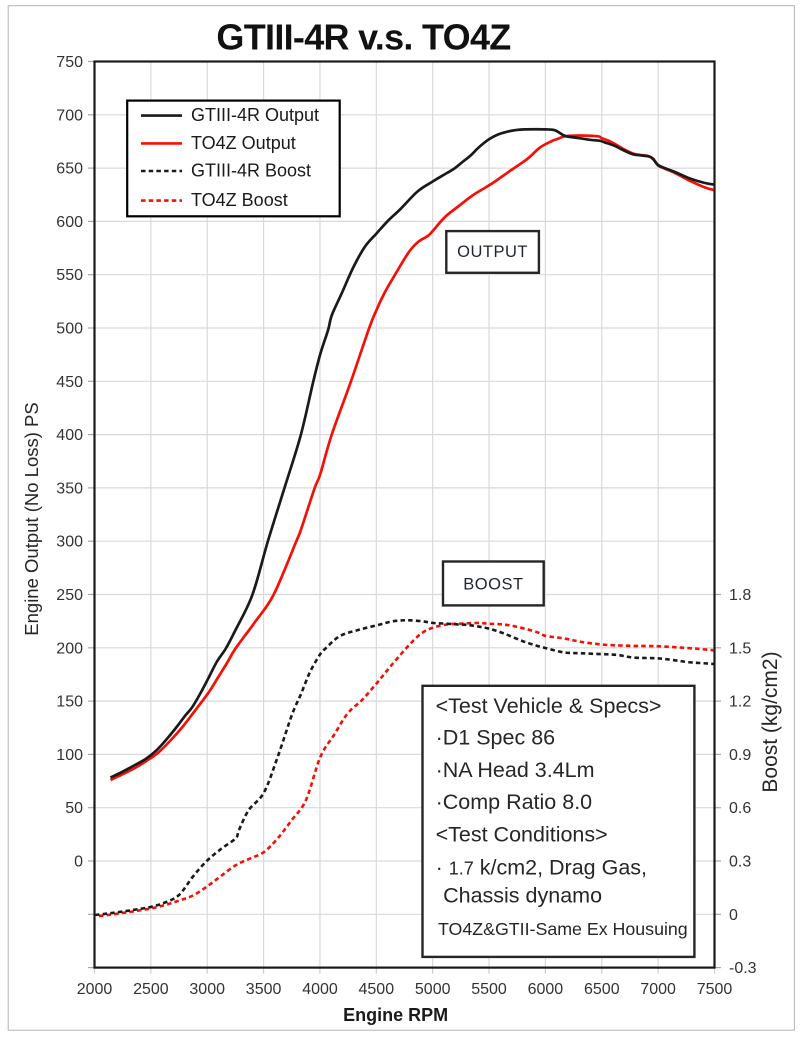 This screenshot has width=800, height=1039. I want to click on svg-text: 6500, so click(602, 989).